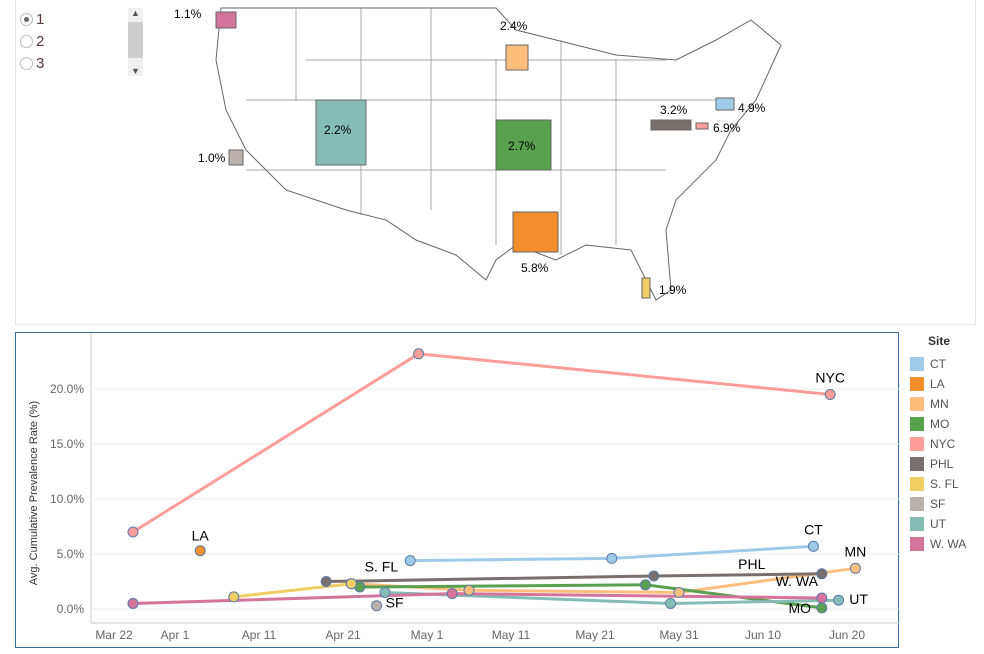 The image size is (984, 654). Describe the element at coordinates (830, 378) in the screenshot. I see `series-label: NYC` at that location.